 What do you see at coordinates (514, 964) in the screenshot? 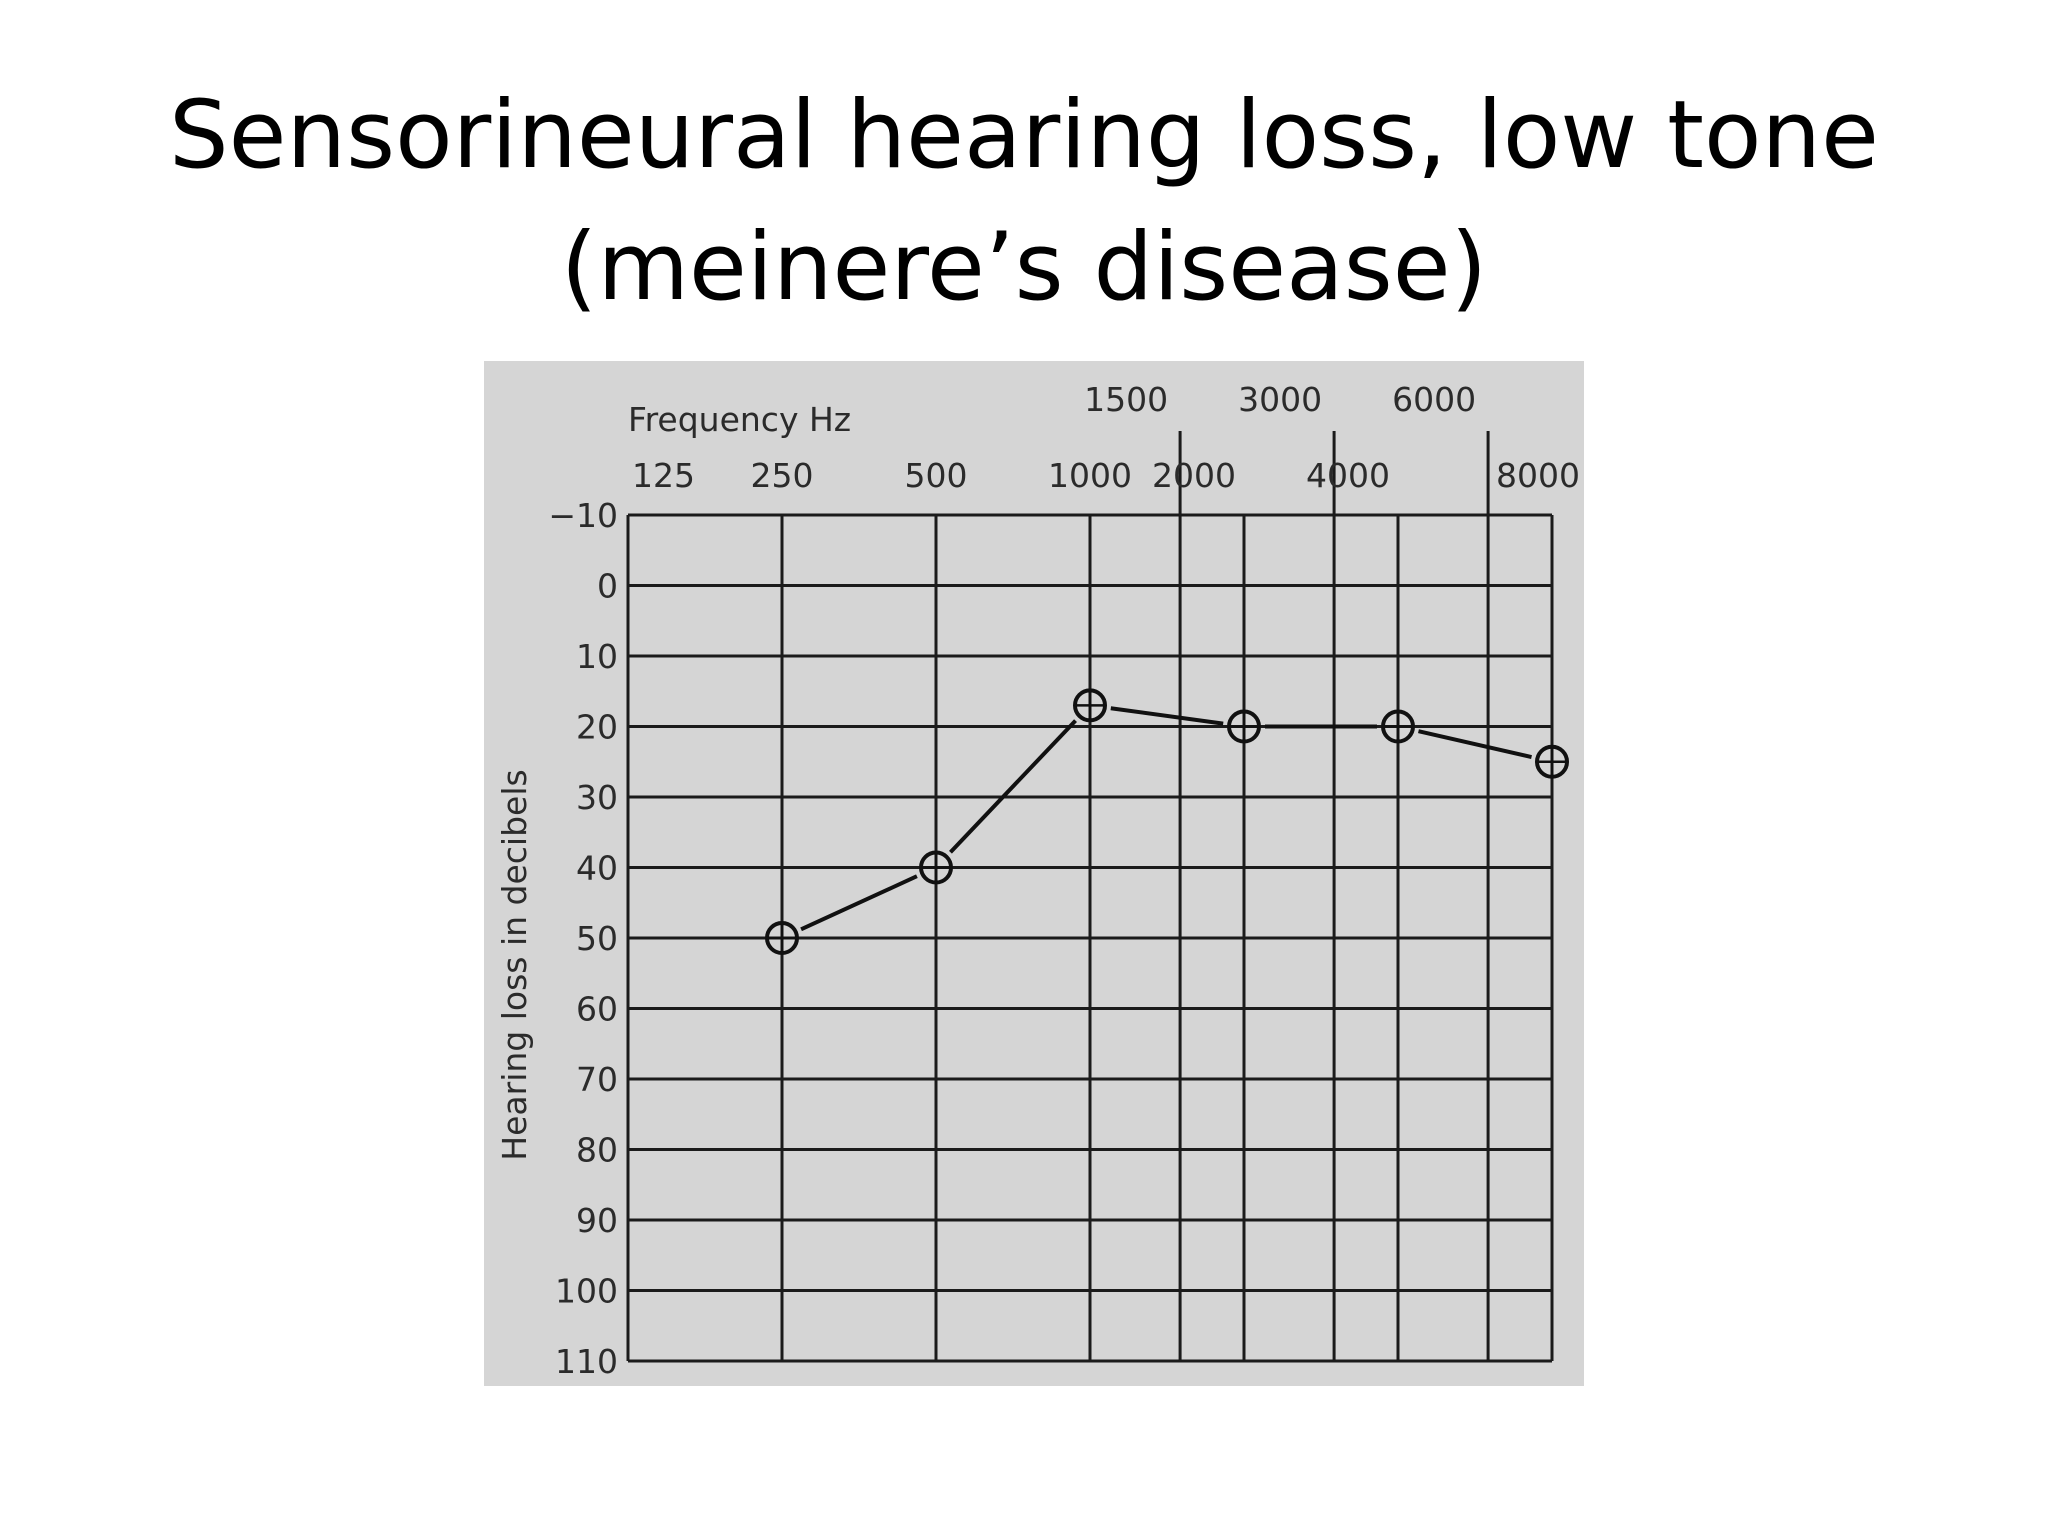
I see `y-axis-title: Hearing loss in decibels` at bounding box center [514, 964].